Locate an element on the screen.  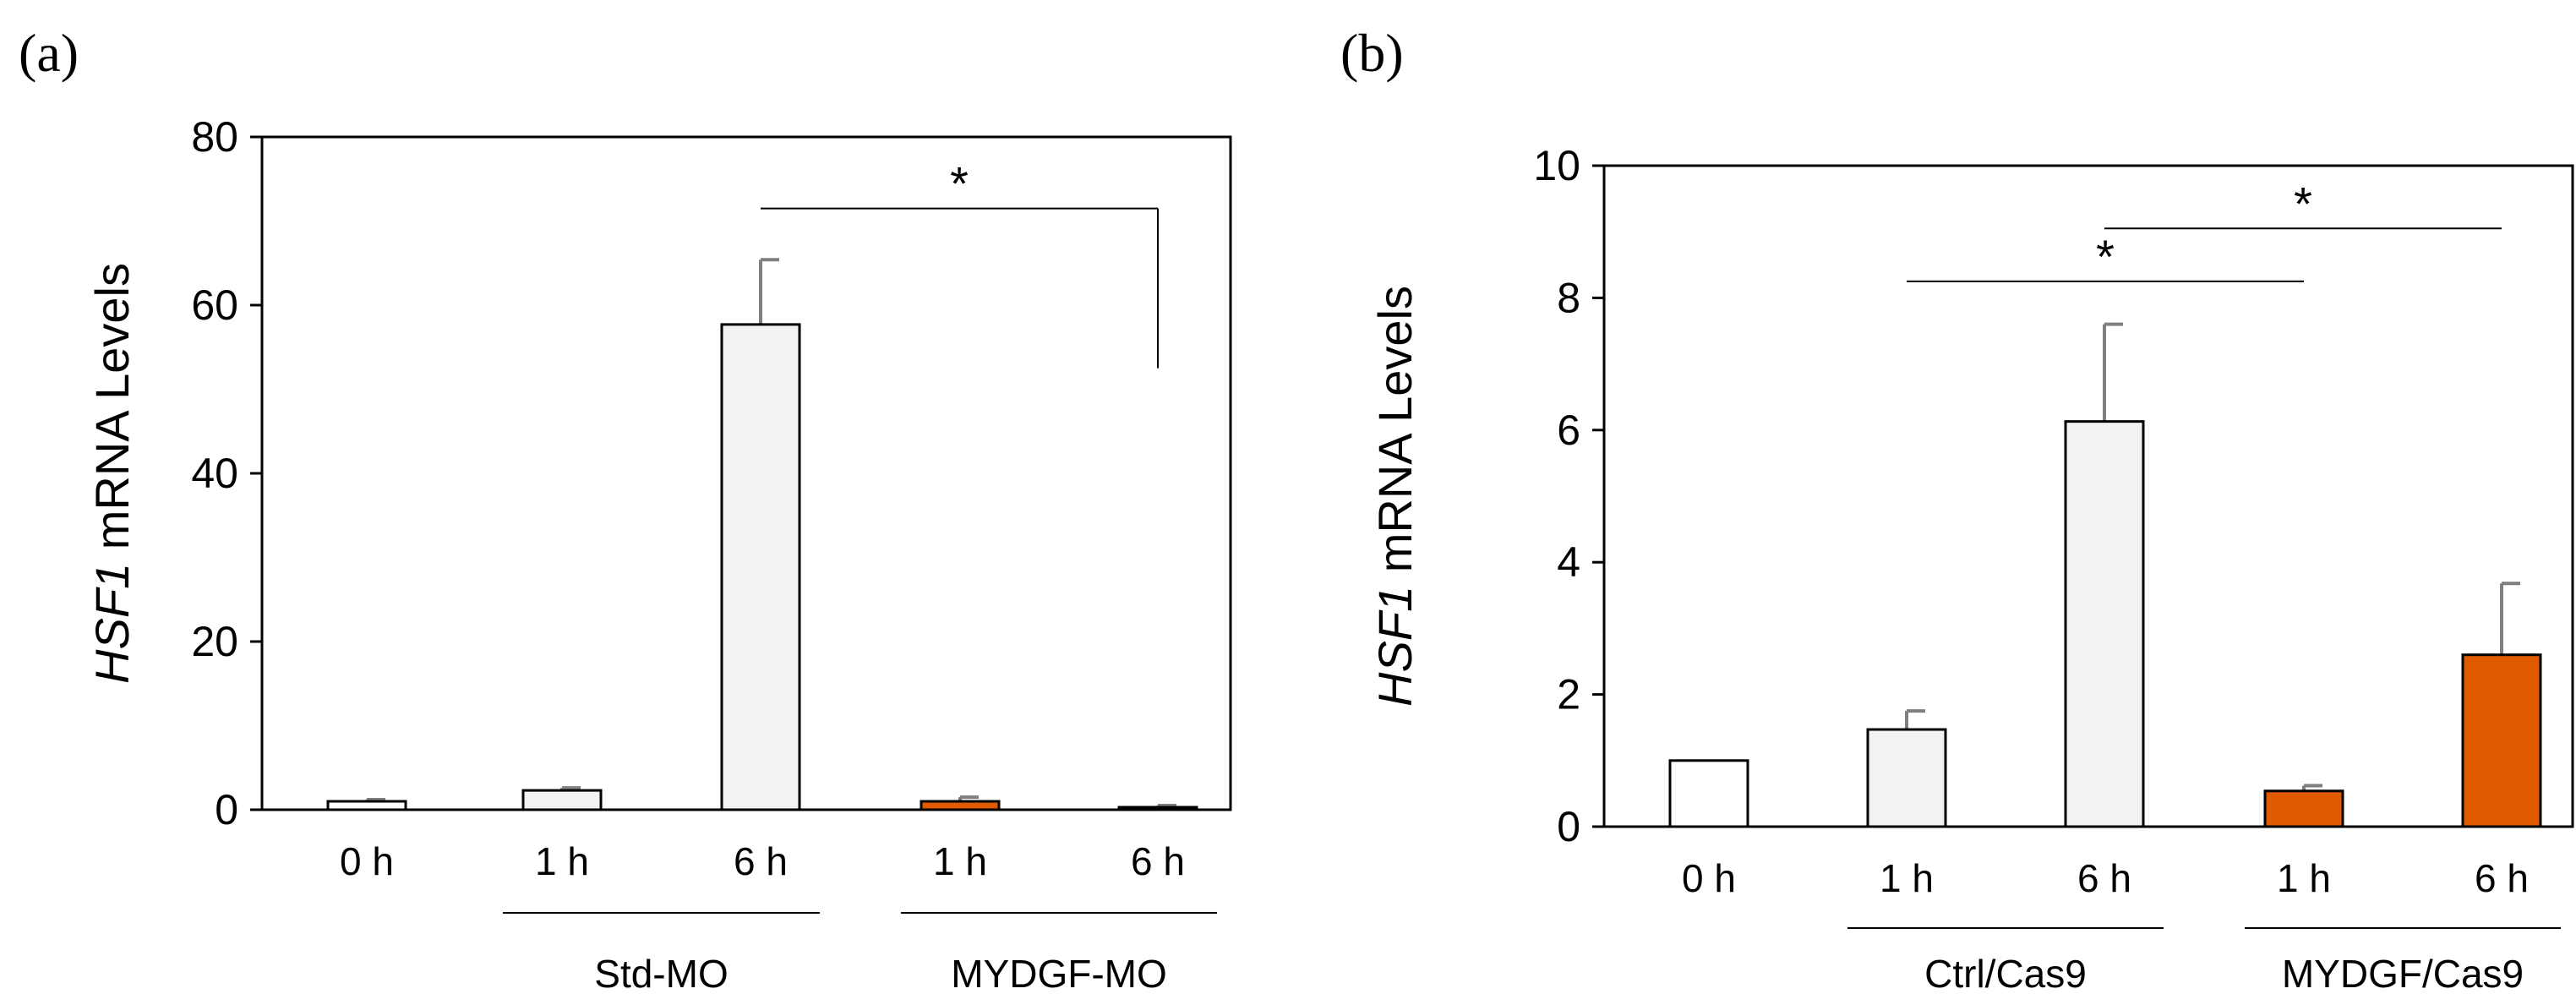
y-tick-label: 8 is located at coordinates (1568, 297).